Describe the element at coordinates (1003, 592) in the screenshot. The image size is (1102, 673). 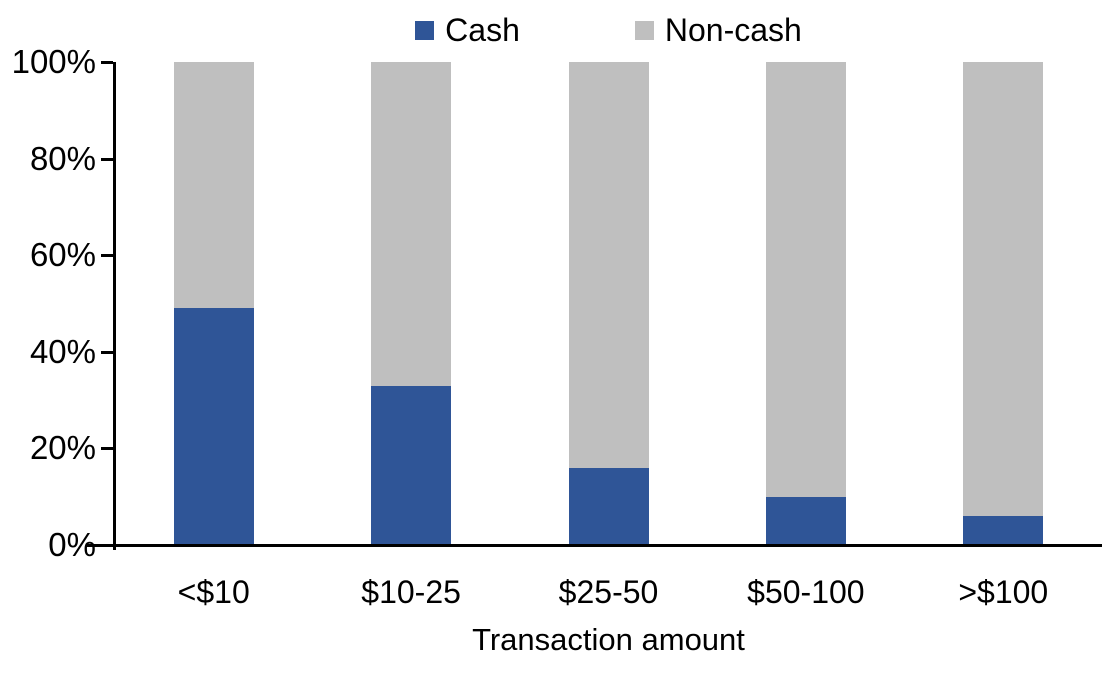
I see `x-tick-label: >$100` at that location.